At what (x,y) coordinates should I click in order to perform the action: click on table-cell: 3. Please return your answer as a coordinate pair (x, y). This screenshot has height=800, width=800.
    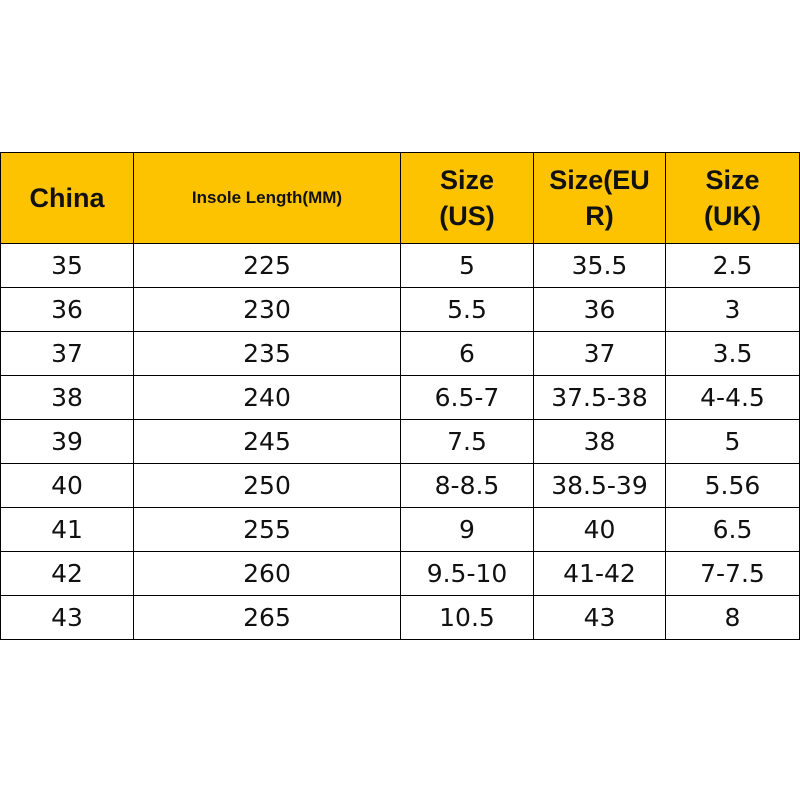
    Looking at the image, I should click on (732, 309).